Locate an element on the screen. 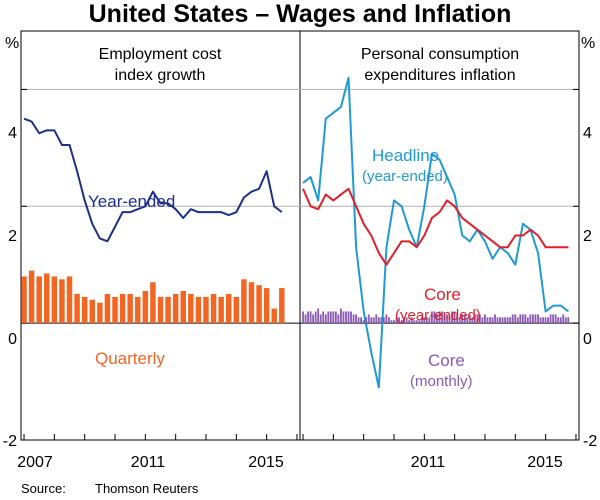  core-monthly-label: Core is located at coordinates (446, 360).